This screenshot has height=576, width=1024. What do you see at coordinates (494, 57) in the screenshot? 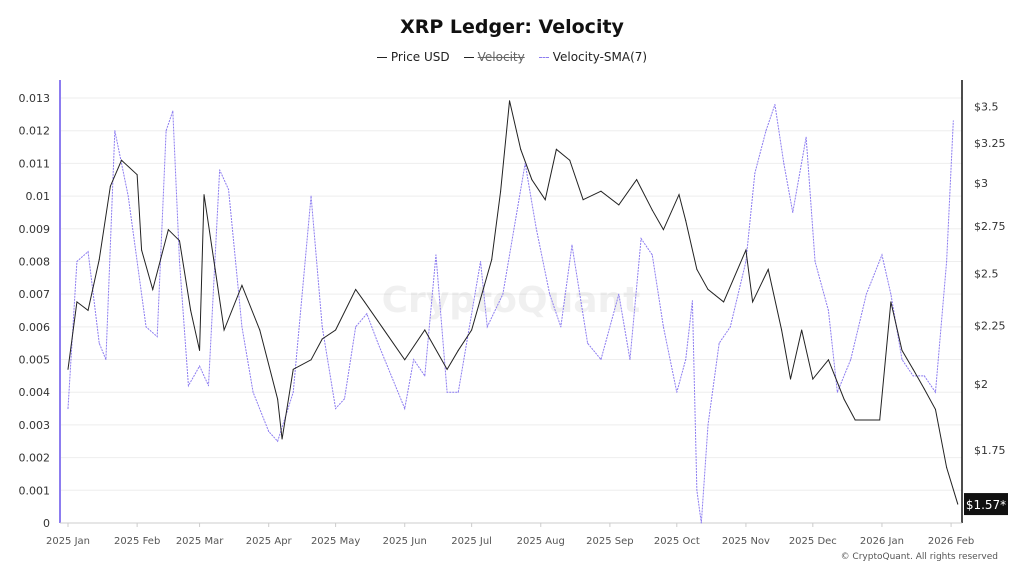
I see `legend-item-velocity: Velocity` at bounding box center [494, 57].